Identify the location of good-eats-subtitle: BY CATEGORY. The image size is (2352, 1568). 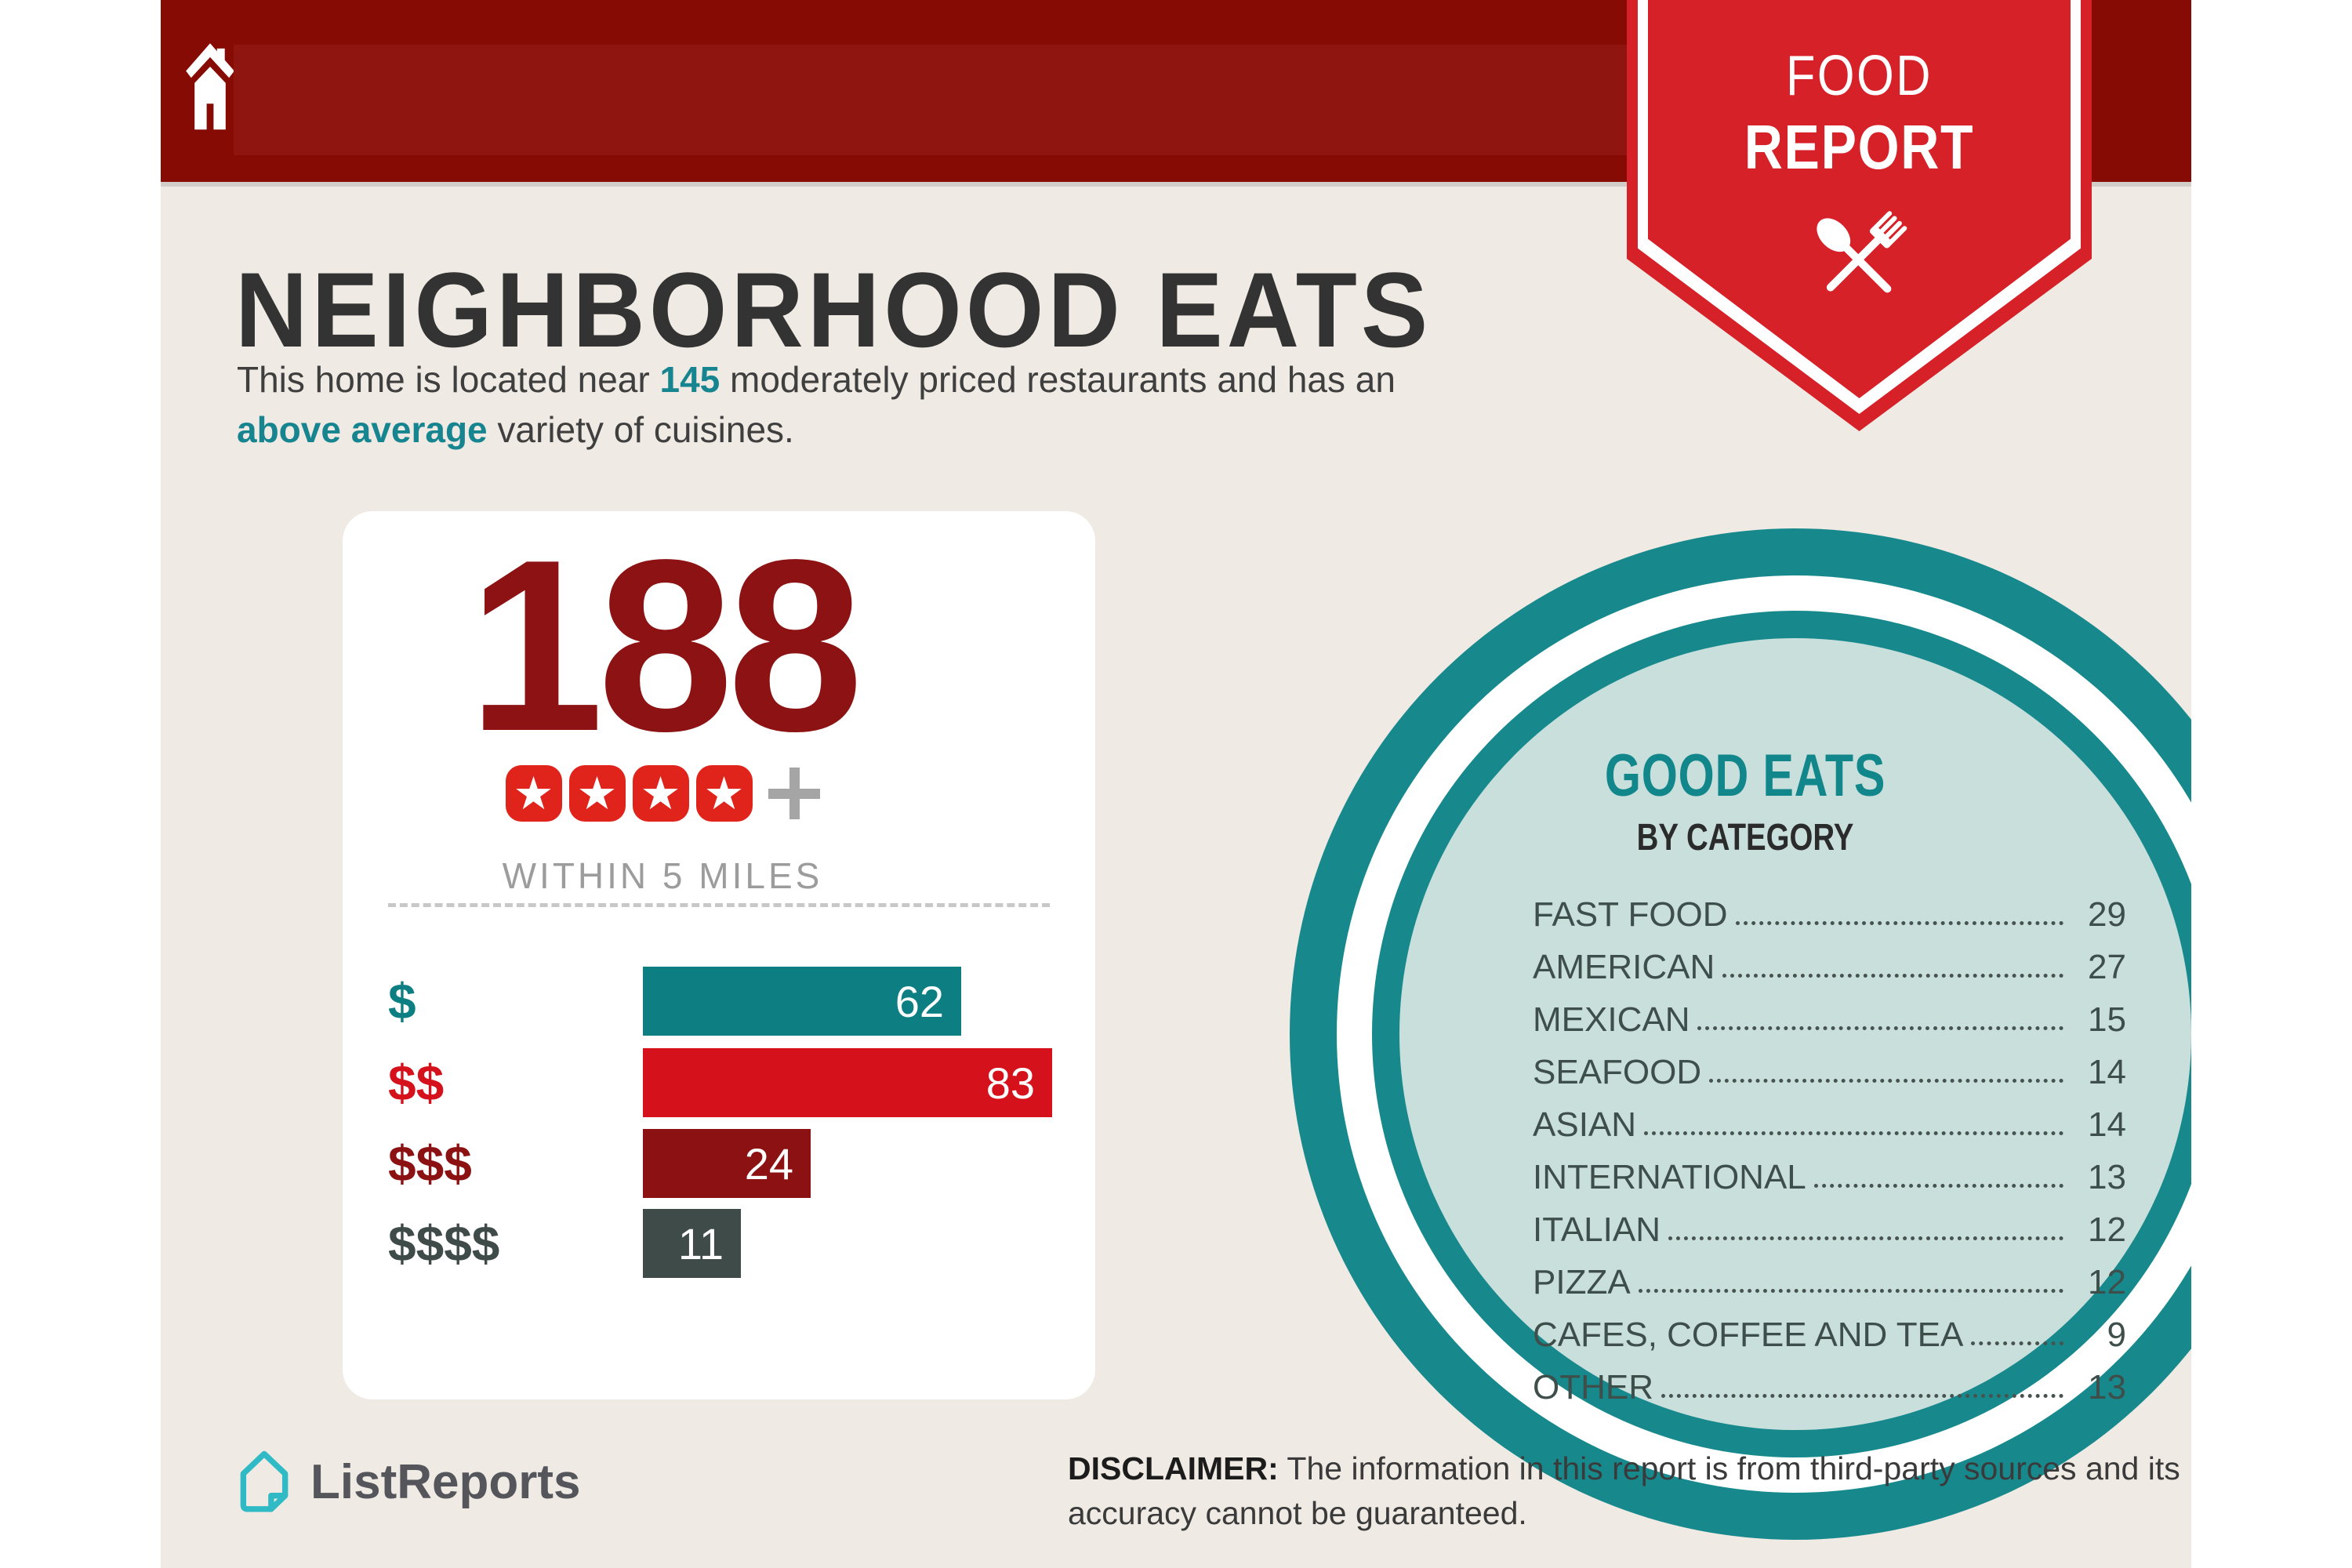
(1745, 837).